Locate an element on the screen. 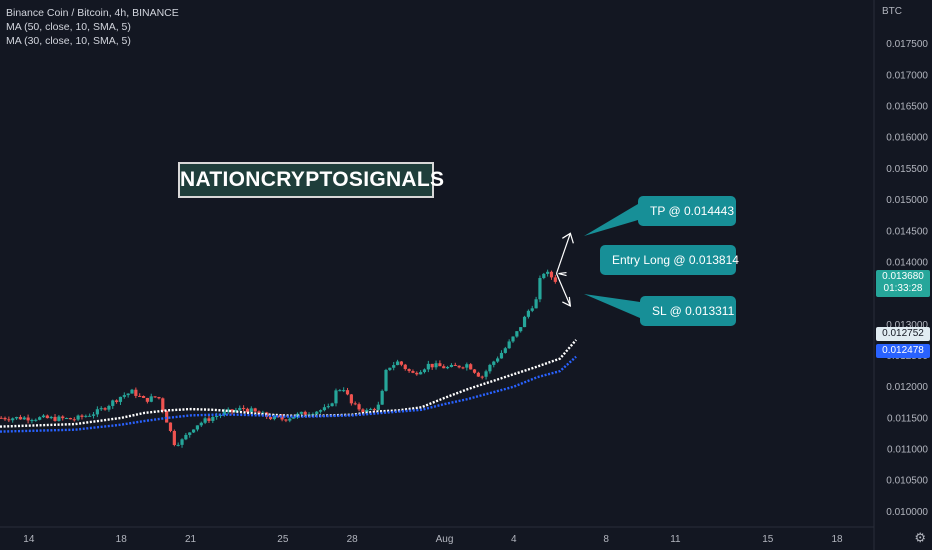 The height and width of the screenshot is (550, 932). sl-arrow is located at coordinates (563, 290).